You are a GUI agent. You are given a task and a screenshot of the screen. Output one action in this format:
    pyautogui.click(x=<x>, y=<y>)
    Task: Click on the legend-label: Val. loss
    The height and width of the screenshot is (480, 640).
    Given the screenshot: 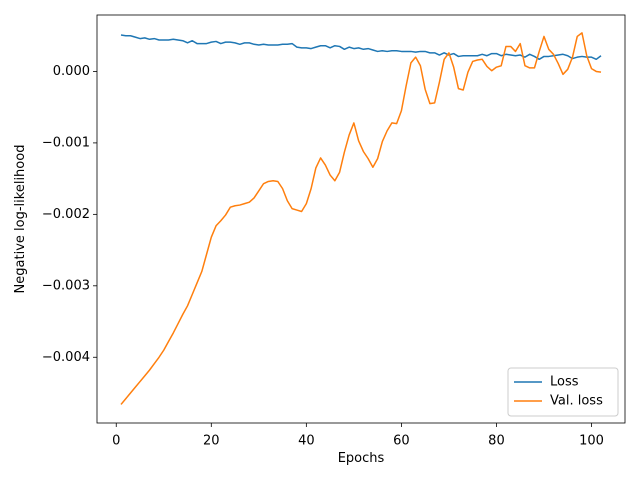 What is the action you would take?
    pyautogui.click(x=576, y=401)
    